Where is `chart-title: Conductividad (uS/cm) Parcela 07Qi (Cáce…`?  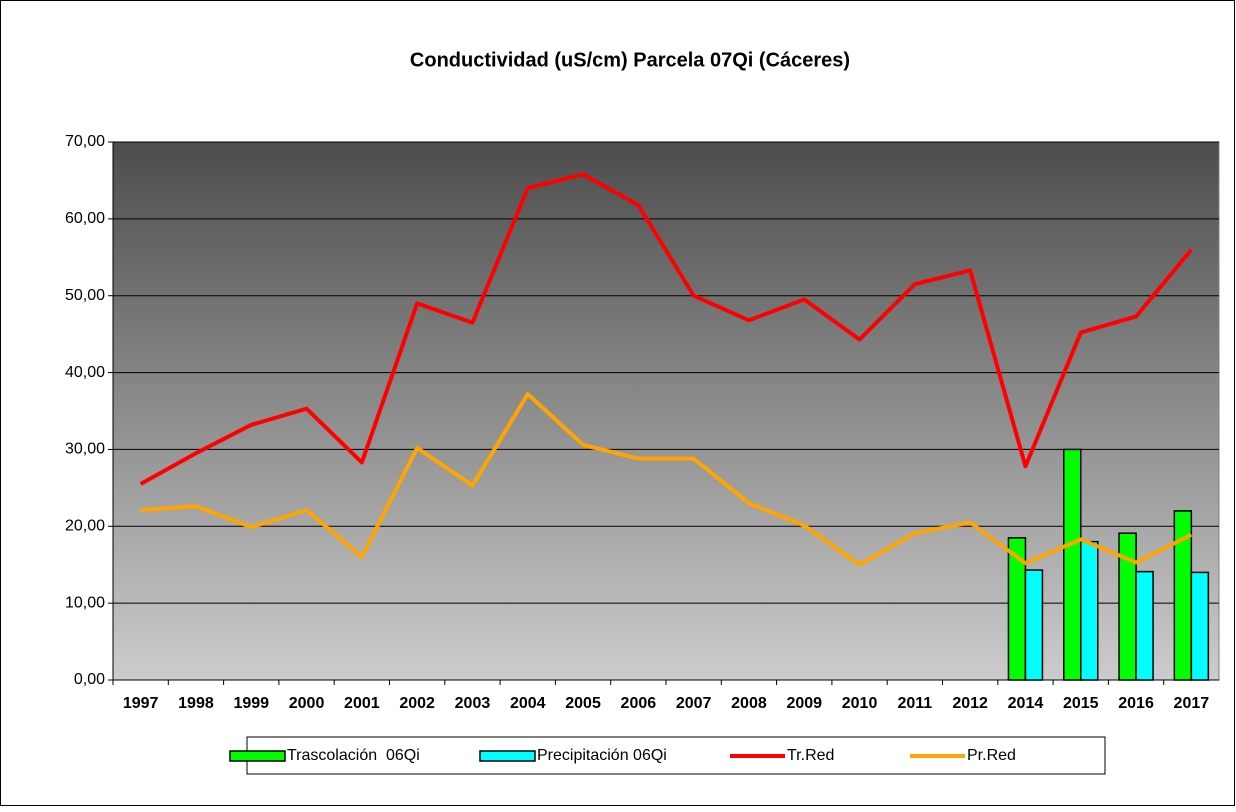
chart-title: Conductividad (uS/cm) Parcela 07Qi (Cáce… is located at coordinates (630, 60).